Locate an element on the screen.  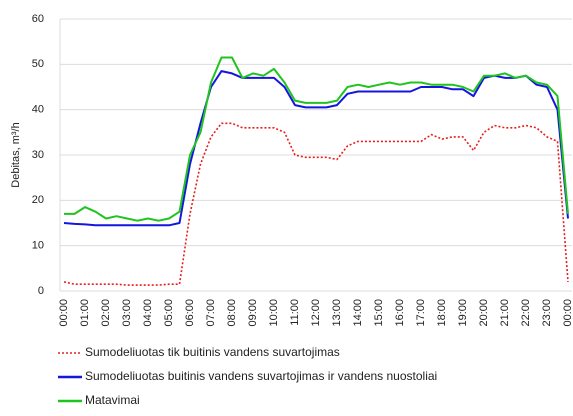
x-tick-label: 10:00 is located at coordinates (274, 313).